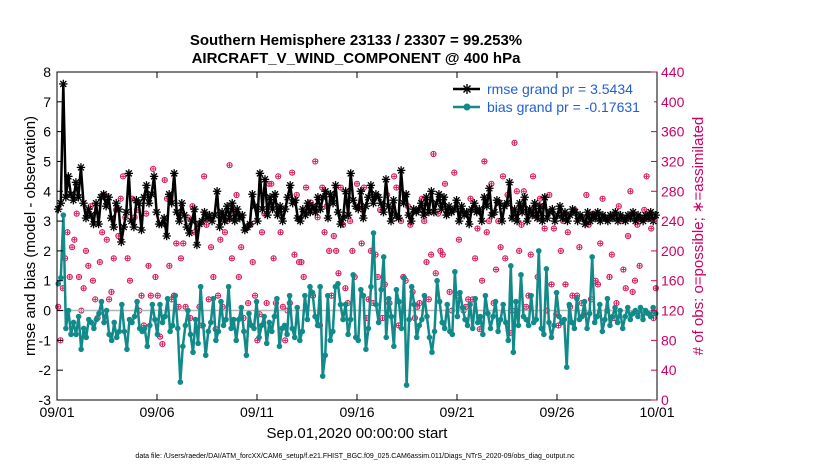  What do you see at coordinates (47, 281) in the screenshot?
I see `y-tick-label: 1` at bounding box center [47, 281].